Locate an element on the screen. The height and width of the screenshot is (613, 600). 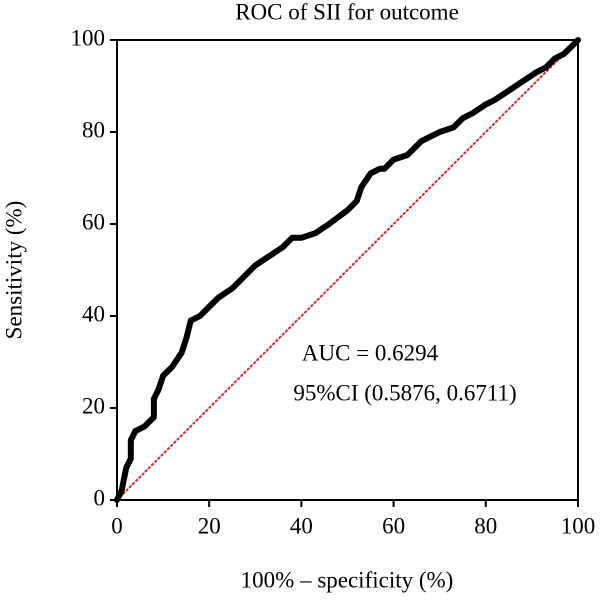
y-tick-label: 20 is located at coordinates (93, 405).